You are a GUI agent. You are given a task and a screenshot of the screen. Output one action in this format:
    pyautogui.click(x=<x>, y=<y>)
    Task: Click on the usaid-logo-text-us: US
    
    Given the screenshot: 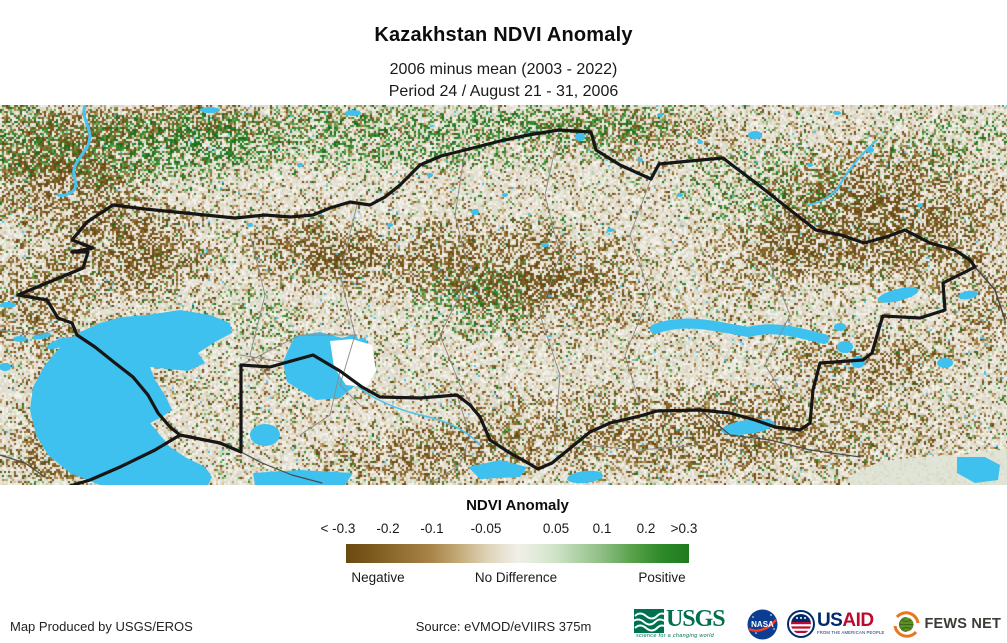 What is the action you would take?
    pyautogui.click(x=829, y=620)
    